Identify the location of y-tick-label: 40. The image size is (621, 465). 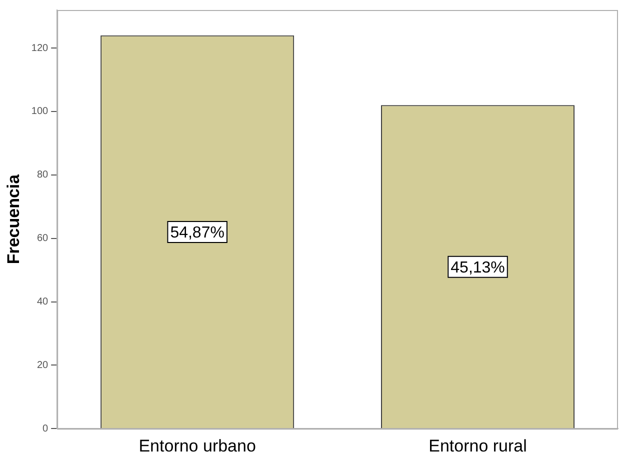
(42, 302).